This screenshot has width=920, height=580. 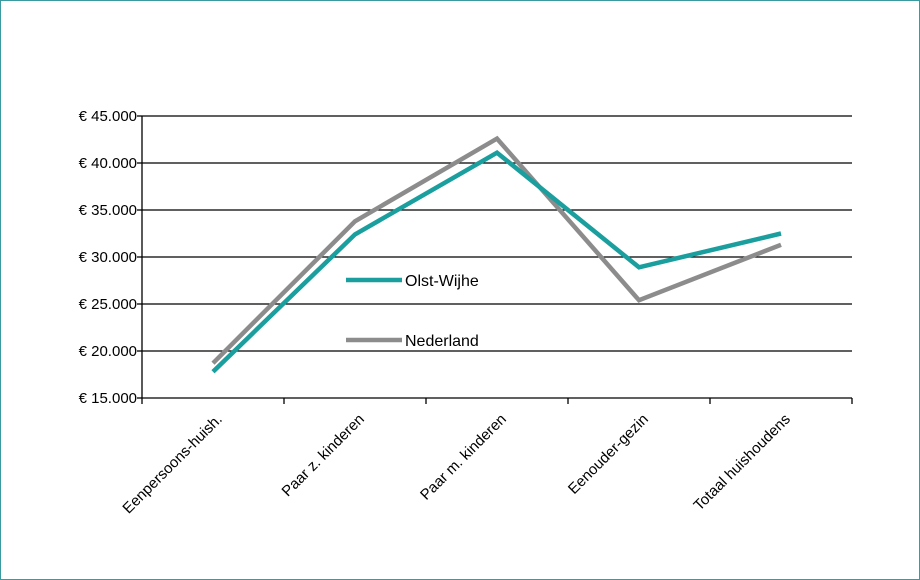 I want to click on x-tick-label: Eenouder-gezin, so click(x=608, y=454).